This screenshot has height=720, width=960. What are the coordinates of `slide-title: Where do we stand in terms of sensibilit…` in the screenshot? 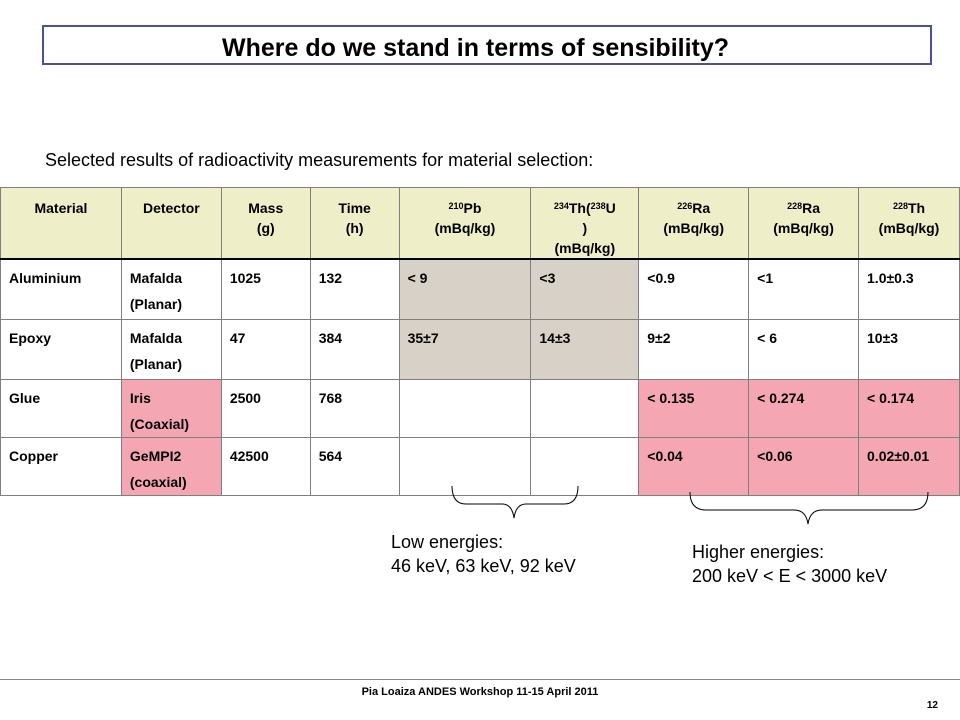 It's located at (476, 48).